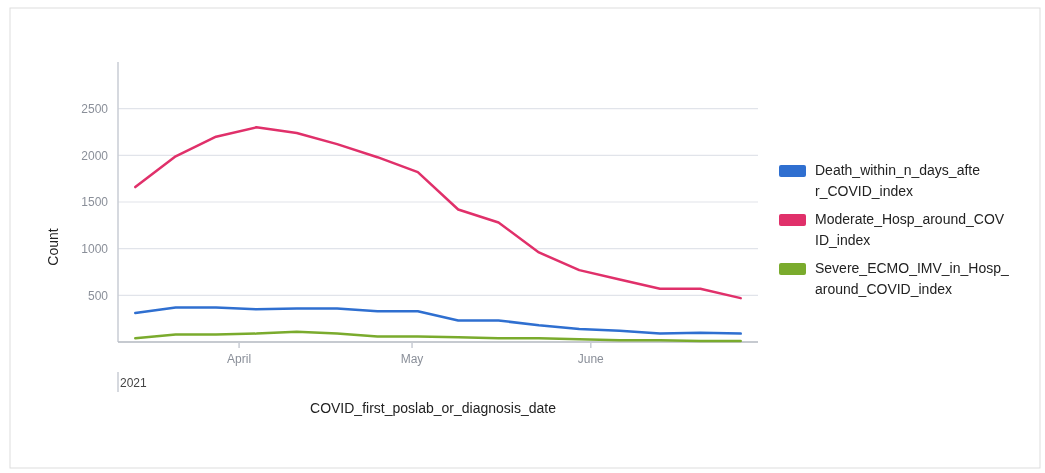  What do you see at coordinates (239, 359) in the screenshot?
I see `x-tick-label: April` at bounding box center [239, 359].